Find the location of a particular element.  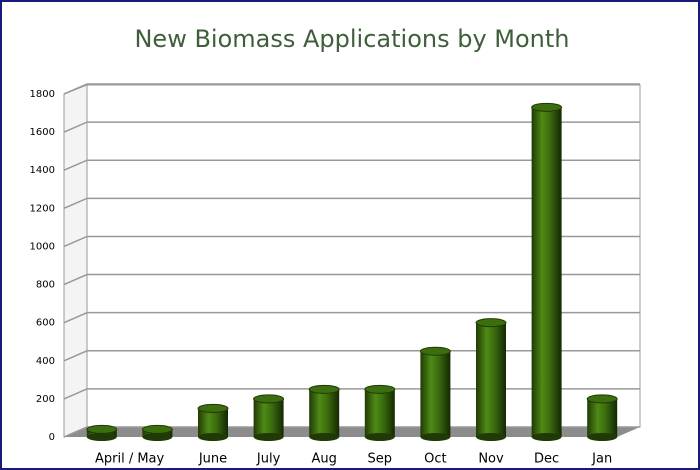

x-tick-label: Jan is located at coordinates (601, 459).